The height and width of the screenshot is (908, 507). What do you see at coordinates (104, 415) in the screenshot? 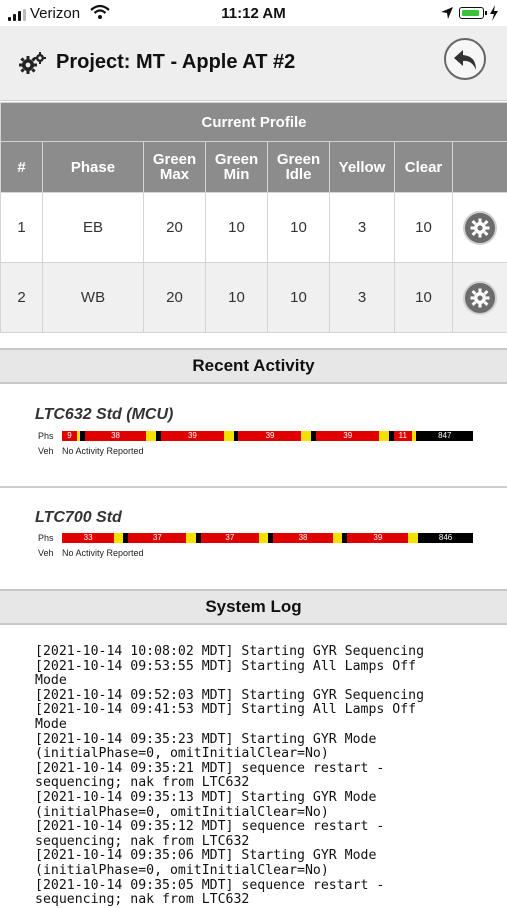
I see `device-name: LTC632 Std (MCU)` at bounding box center [104, 415].